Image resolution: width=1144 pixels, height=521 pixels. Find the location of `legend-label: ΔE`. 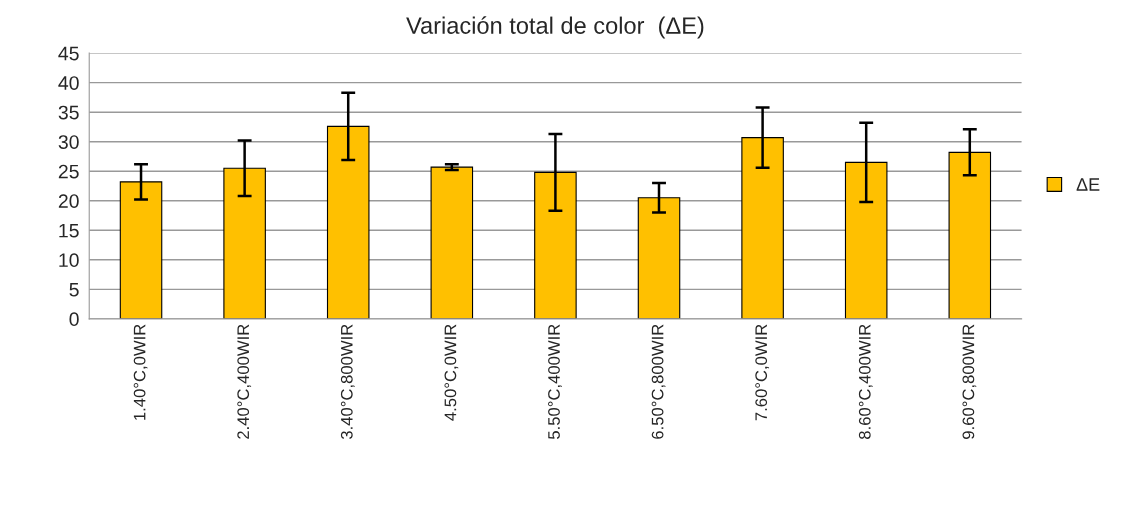

legend-label: ΔE is located at coordinates (1088, 184).